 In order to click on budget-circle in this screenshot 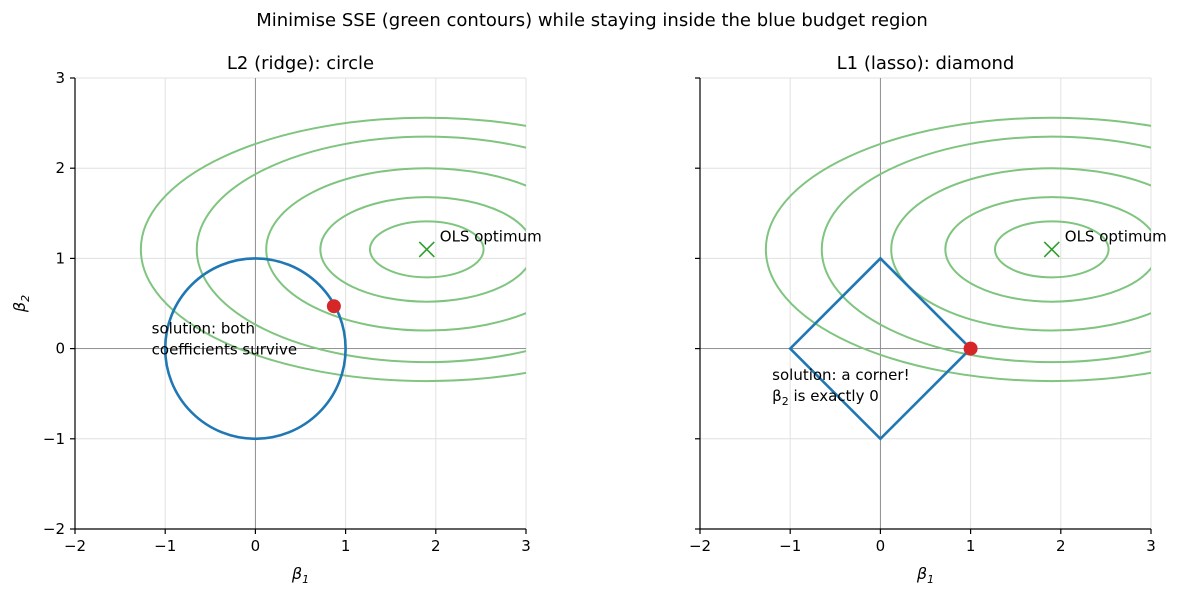, I will do `click(255, 349)`.